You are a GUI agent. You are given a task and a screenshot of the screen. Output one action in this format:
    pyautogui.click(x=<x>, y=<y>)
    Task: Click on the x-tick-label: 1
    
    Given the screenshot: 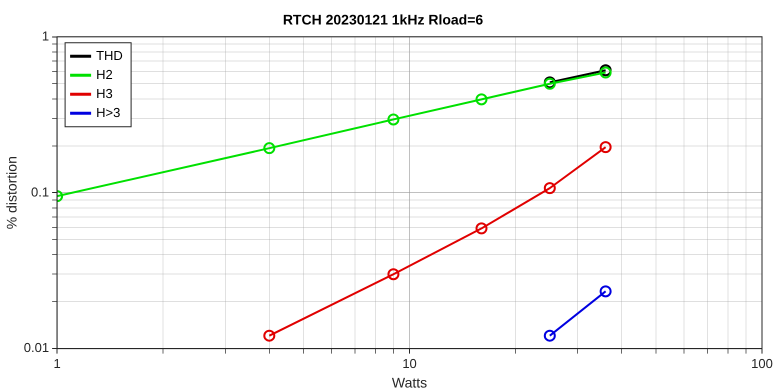 What is the action you would take?
    pyautogui.click(x=57, y=363)
    